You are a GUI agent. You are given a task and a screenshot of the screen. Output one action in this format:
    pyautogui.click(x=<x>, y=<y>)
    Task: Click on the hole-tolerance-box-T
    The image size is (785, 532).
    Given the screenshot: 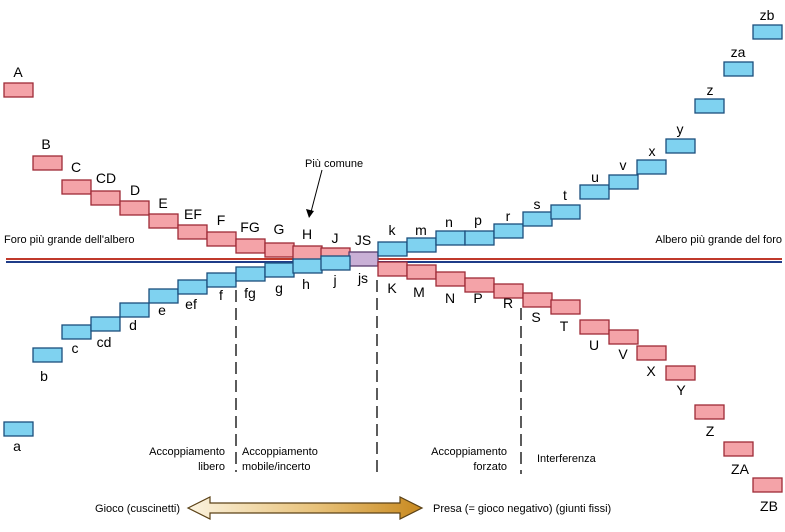 What is the action you would take?
    pyautogui.click(x=565, y=307)
    